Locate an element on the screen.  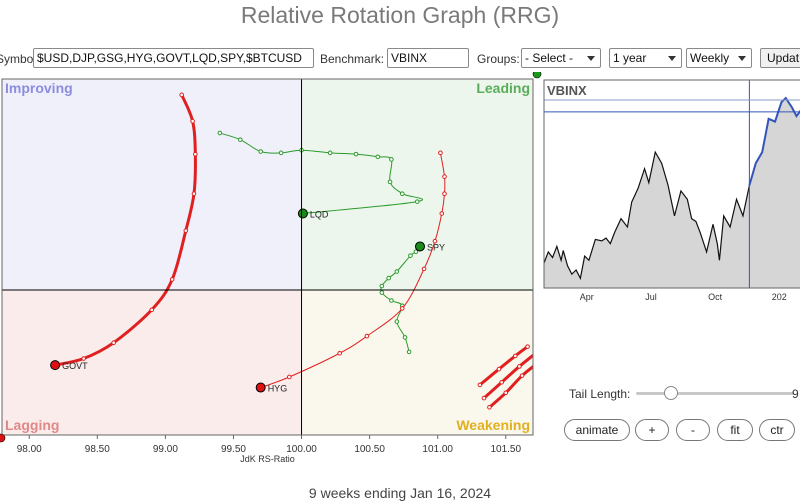
animate-button: animate is located at coordinates (597, 430).